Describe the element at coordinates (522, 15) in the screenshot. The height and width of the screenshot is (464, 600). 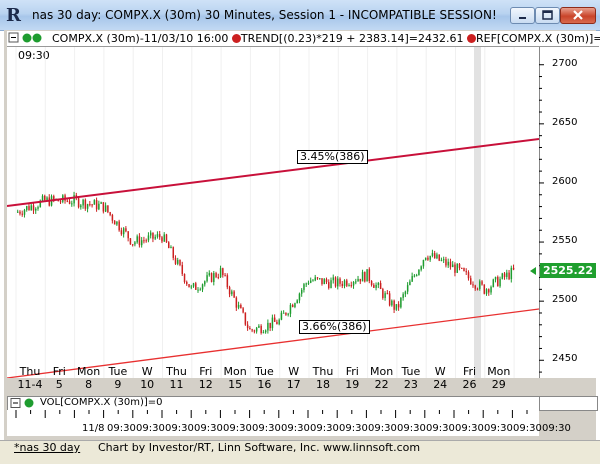
I see `minimize-button` at that location.